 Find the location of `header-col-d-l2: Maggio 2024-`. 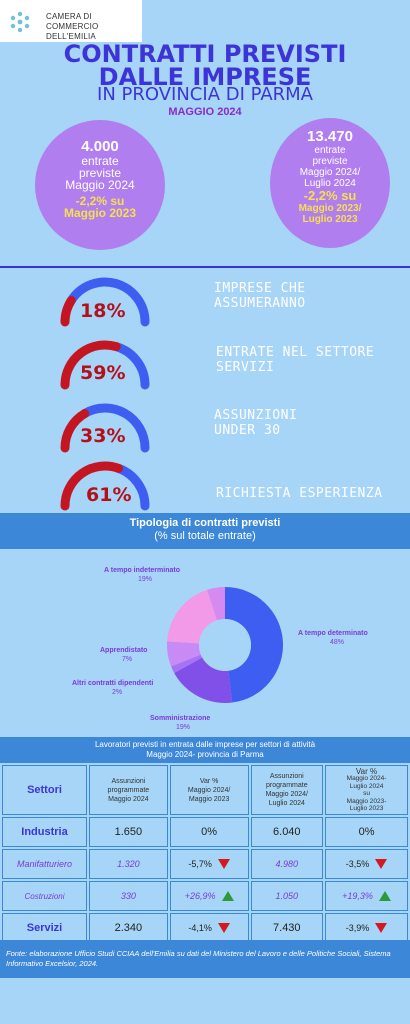

header-col-d-l2: Maggio 2024- is located at coordinates (366, 778).